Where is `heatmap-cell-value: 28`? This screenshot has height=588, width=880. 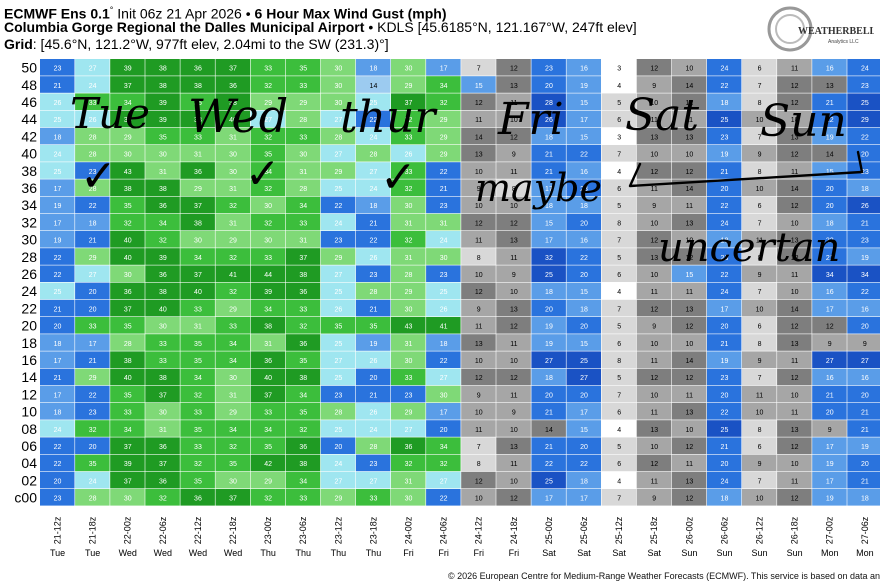 heatmap-cell-value: 28 is located at coordinates (338, 413).